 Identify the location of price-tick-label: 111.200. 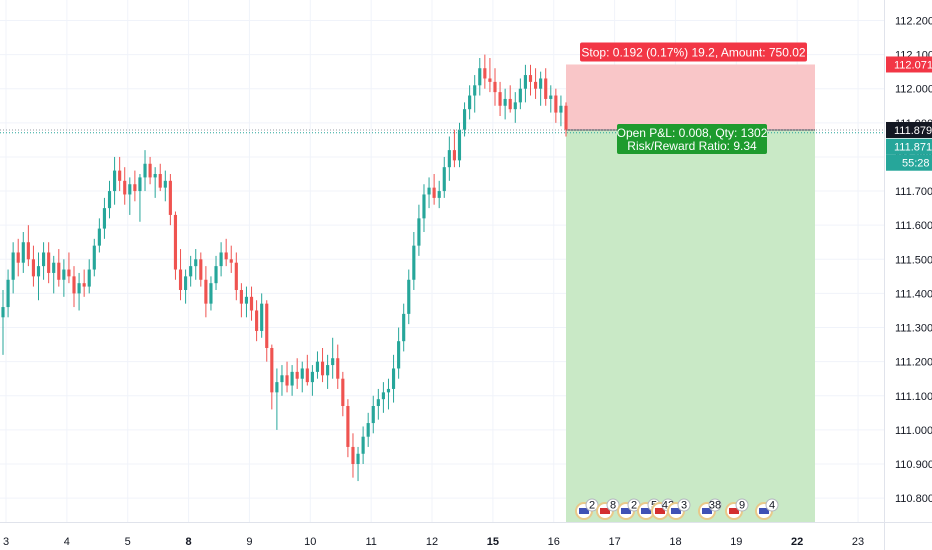
(913, 363).